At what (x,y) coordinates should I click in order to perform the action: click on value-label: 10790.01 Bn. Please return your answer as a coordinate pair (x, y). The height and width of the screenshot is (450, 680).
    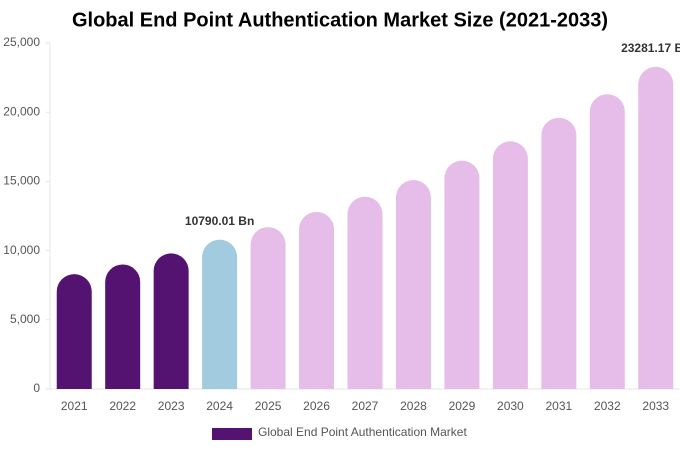
    Looking at the image, I should click on (219, 221).